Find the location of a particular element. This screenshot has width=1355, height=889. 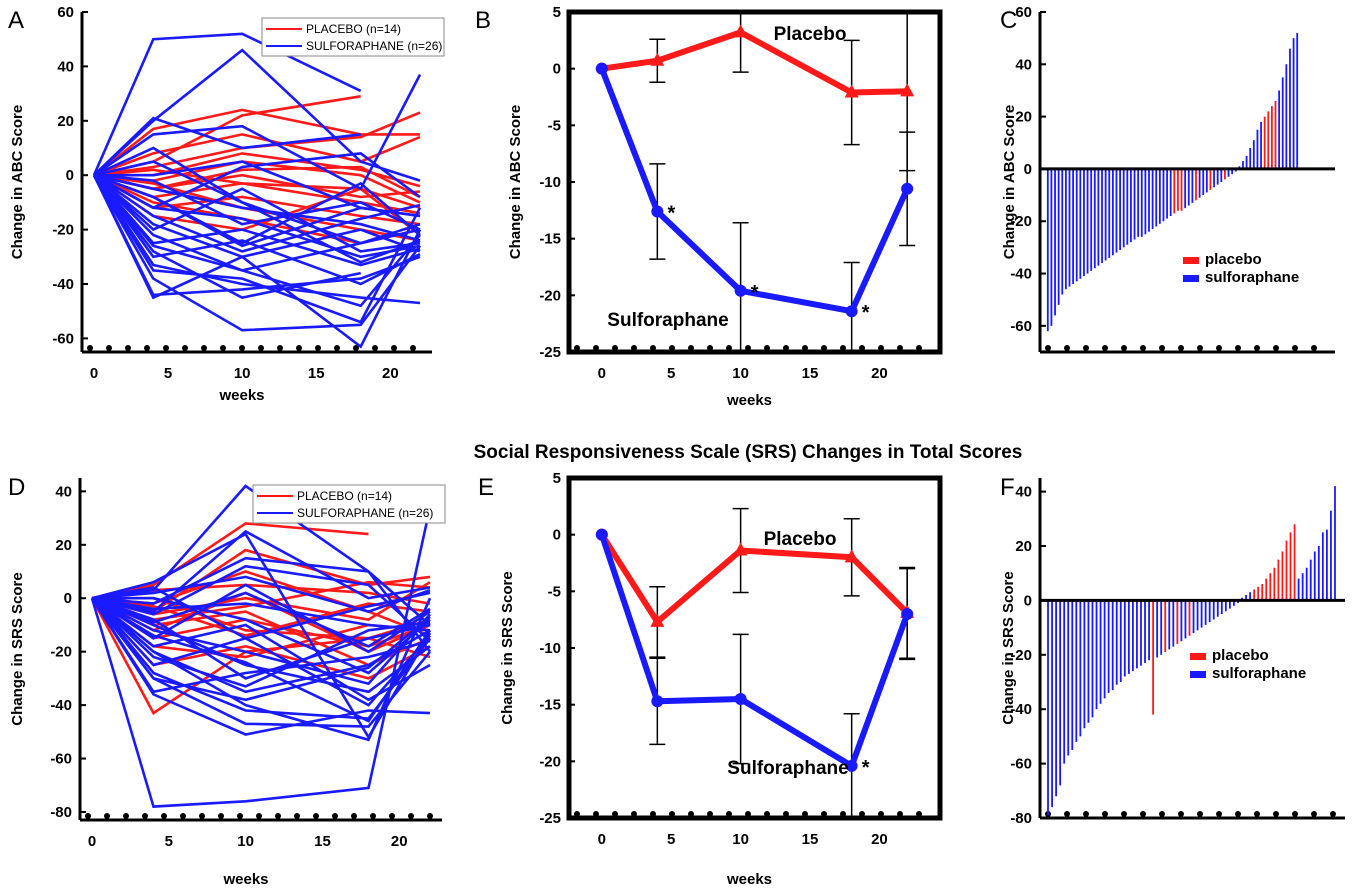

x-axis-label: weeks is located at coordinates (749, 879).